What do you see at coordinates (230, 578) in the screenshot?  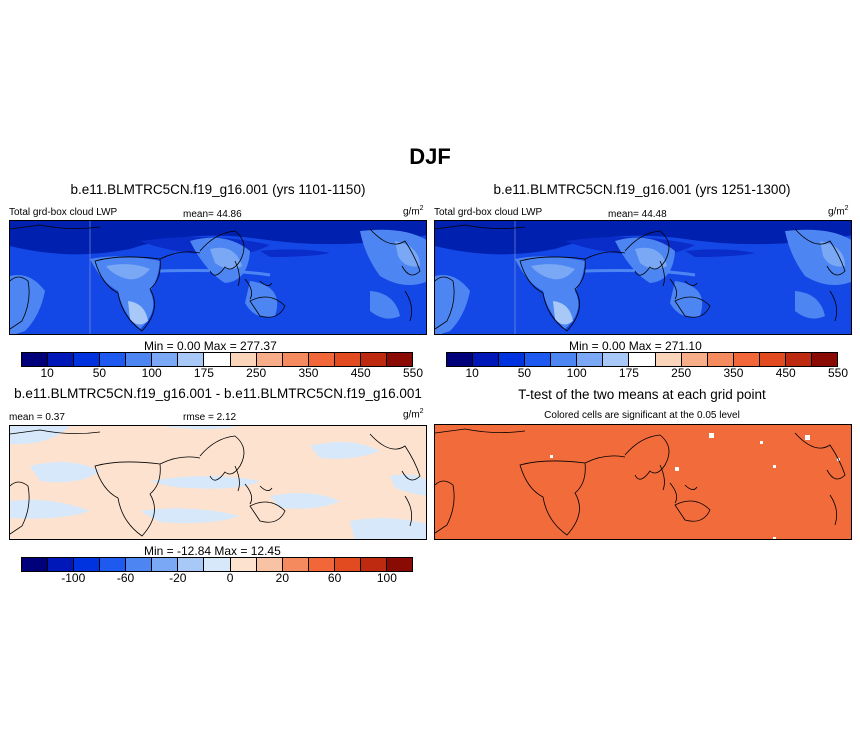 I see `colorbar-bl-label: 0` at bounding box center [230, 578].